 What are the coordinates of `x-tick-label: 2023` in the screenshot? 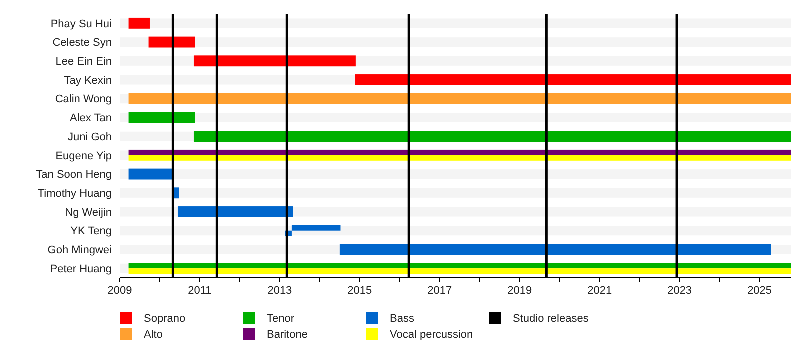 It's located at (680, 291).